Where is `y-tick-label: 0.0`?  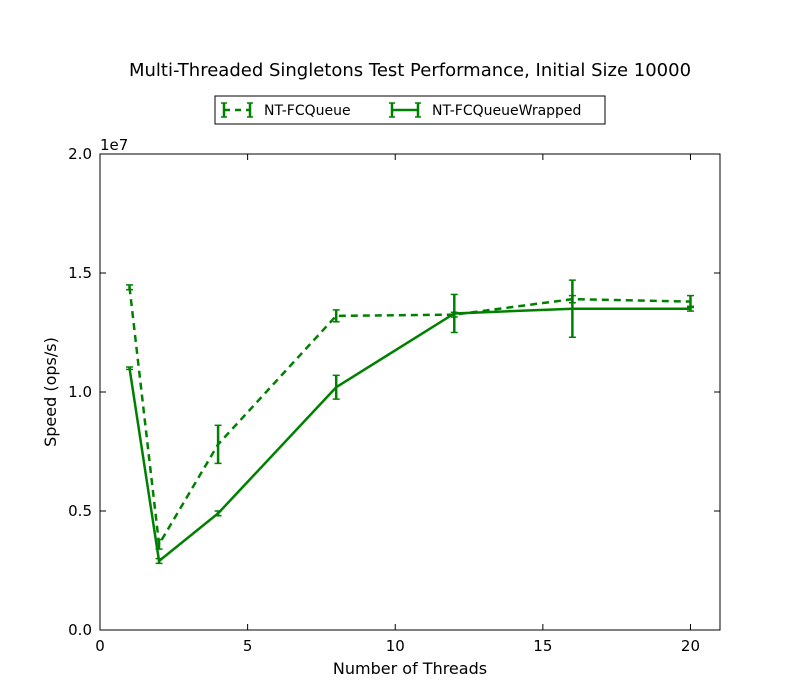
y-tick-label: 0.0 is located at coordinates (80, 630).